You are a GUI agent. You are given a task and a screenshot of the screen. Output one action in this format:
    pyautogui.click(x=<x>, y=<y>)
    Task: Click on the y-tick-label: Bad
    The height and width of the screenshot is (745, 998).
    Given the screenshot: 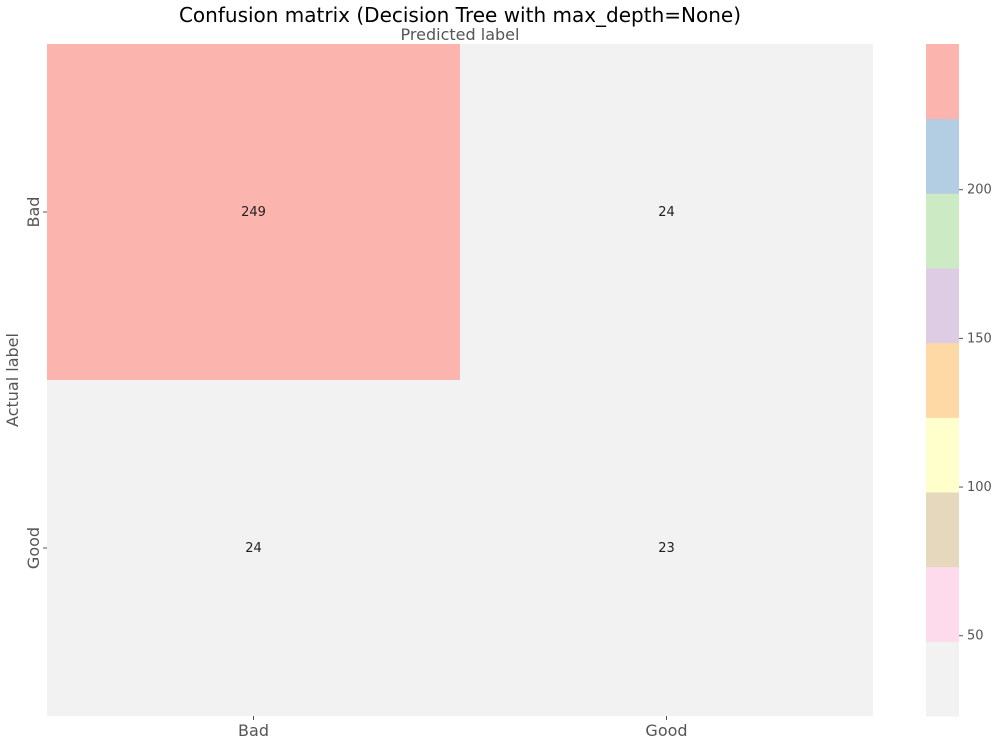 What is the action you would take?
    pyautogui.click(x=33, y=212)
    